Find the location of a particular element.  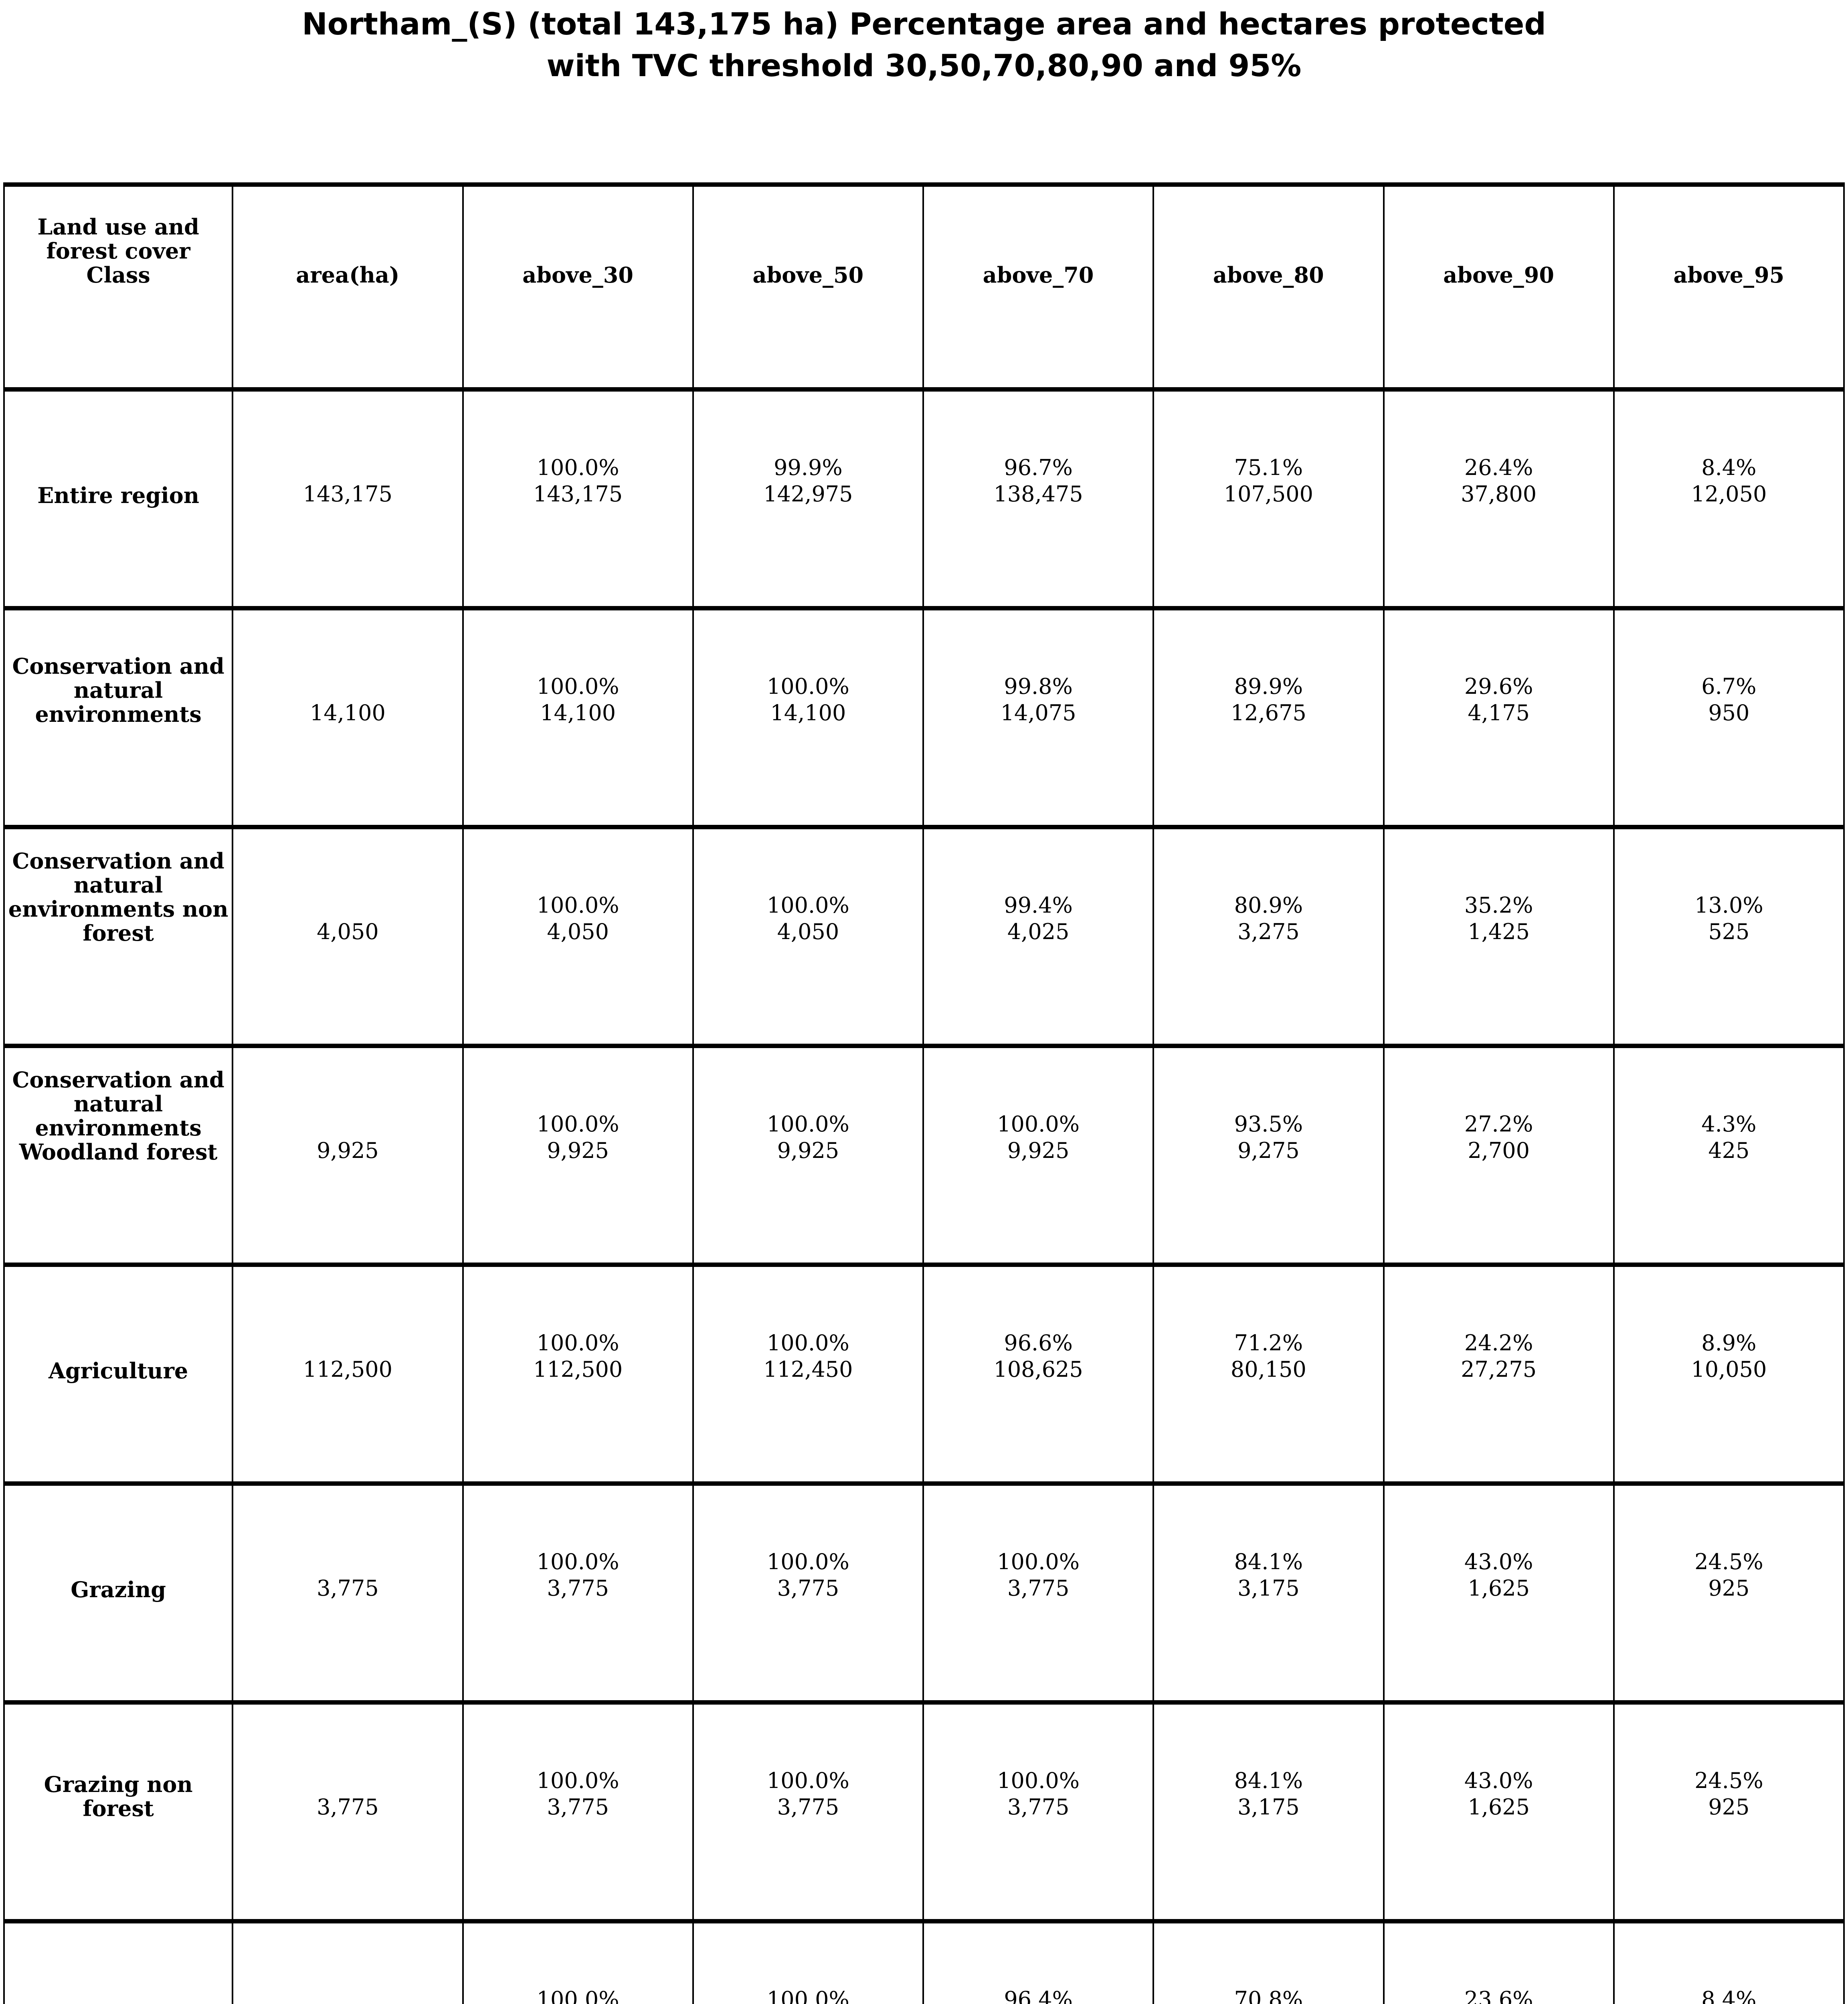

hectare-value: 80,150 is located at coordinates (1268, 1369).